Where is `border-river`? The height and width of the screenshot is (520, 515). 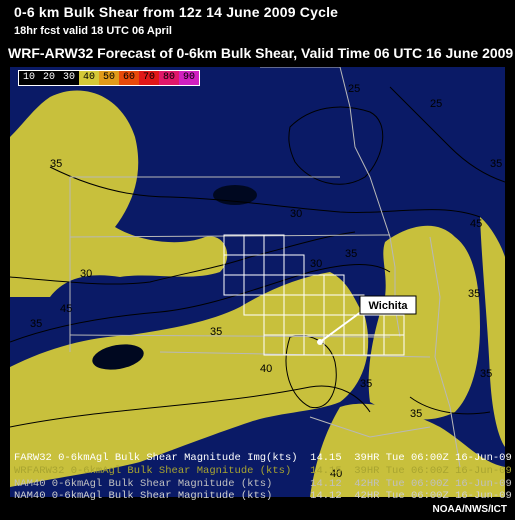
border-river is located at coordinates (370, 202).